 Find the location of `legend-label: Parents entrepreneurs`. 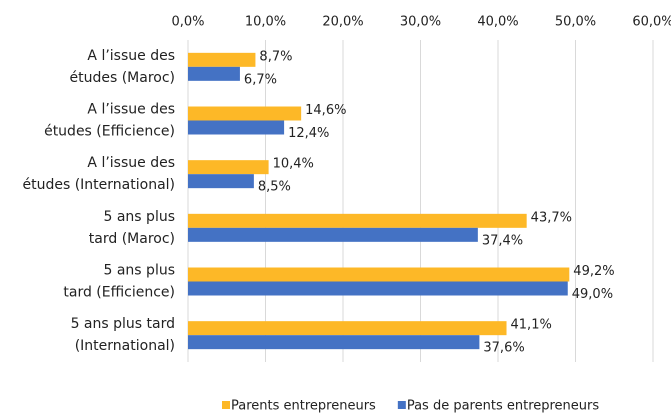

legend-label: Parents entrepreneurs is located at coordinates (303, 406).